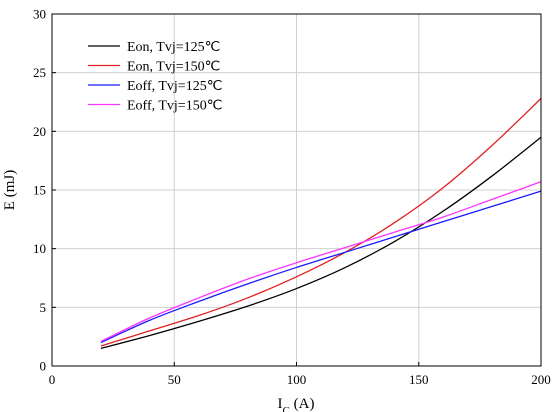  What do you see at coordinates (297, 379) in the screenshot?
I see `x-tick-label: 100` at bounding box center [297, 379].